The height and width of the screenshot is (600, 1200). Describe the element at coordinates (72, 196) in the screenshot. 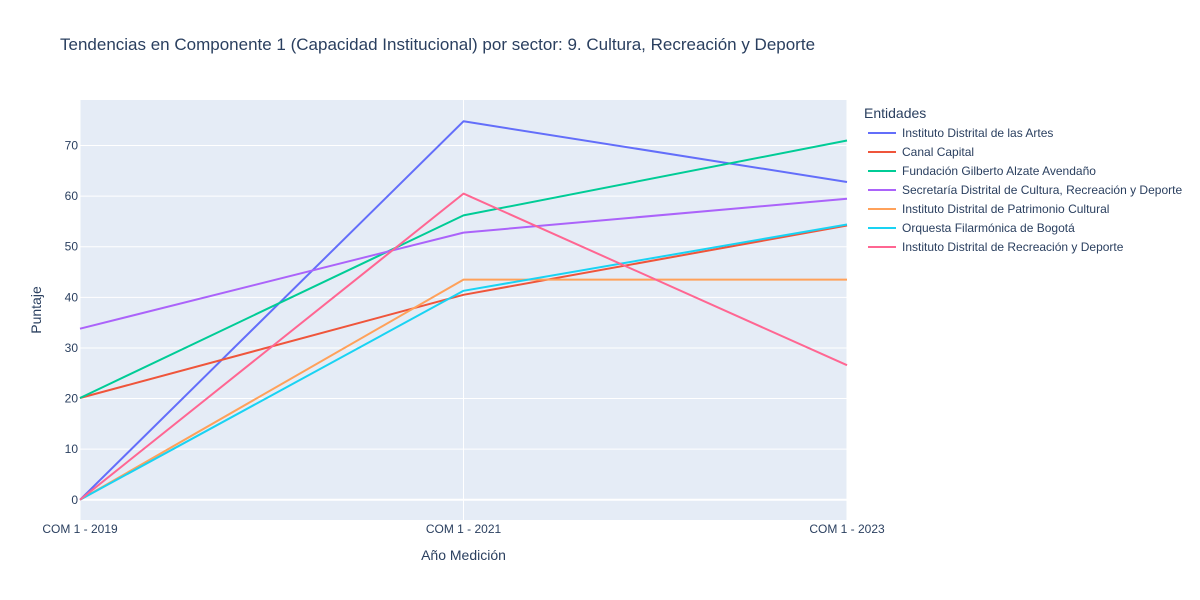

I see `y-tick-label: 60` at that location.